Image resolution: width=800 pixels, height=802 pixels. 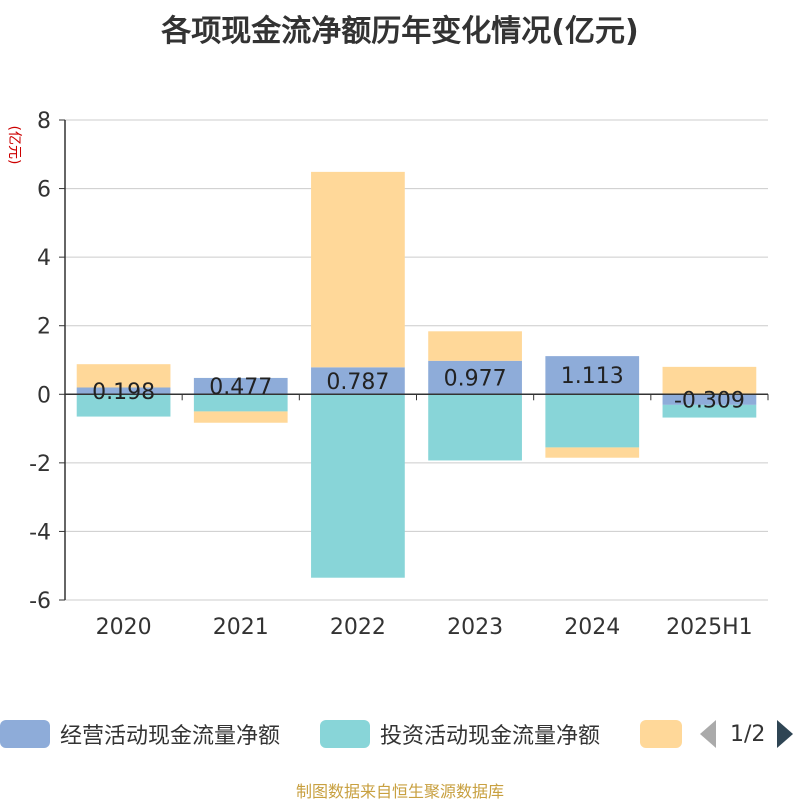 What do you see at coordinates (44, 327) in the screenshot?
I see `y-tick-label: 2` at bounding box center [44, 327].